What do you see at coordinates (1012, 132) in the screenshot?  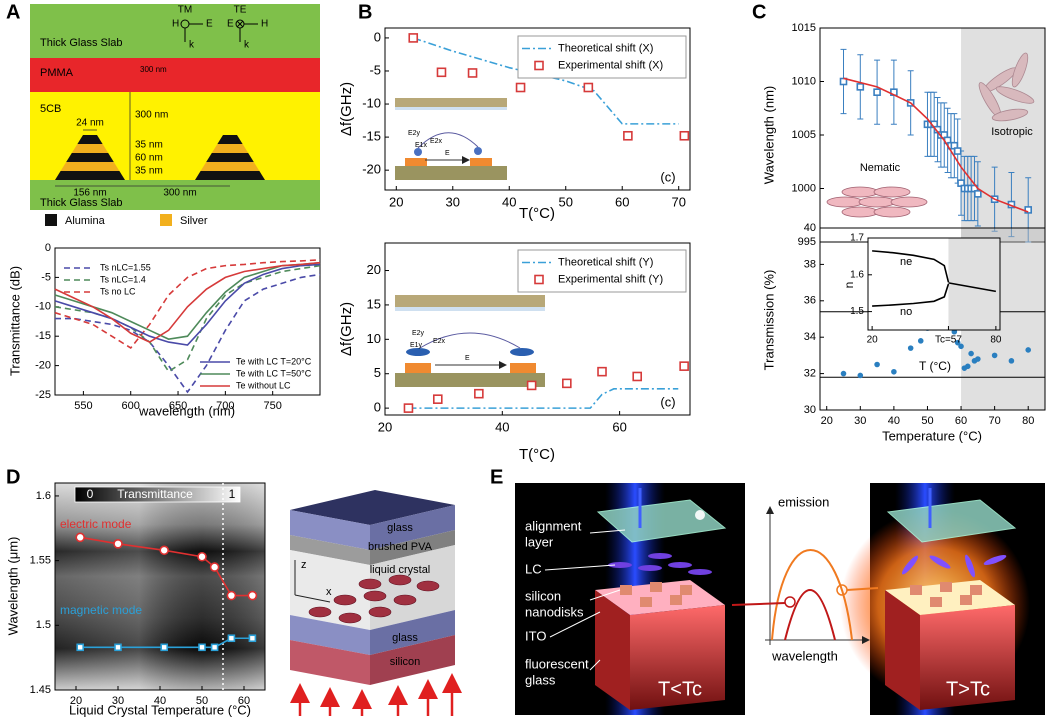 I see `annotation: Isotropic` at bounding box center [1012, 132].